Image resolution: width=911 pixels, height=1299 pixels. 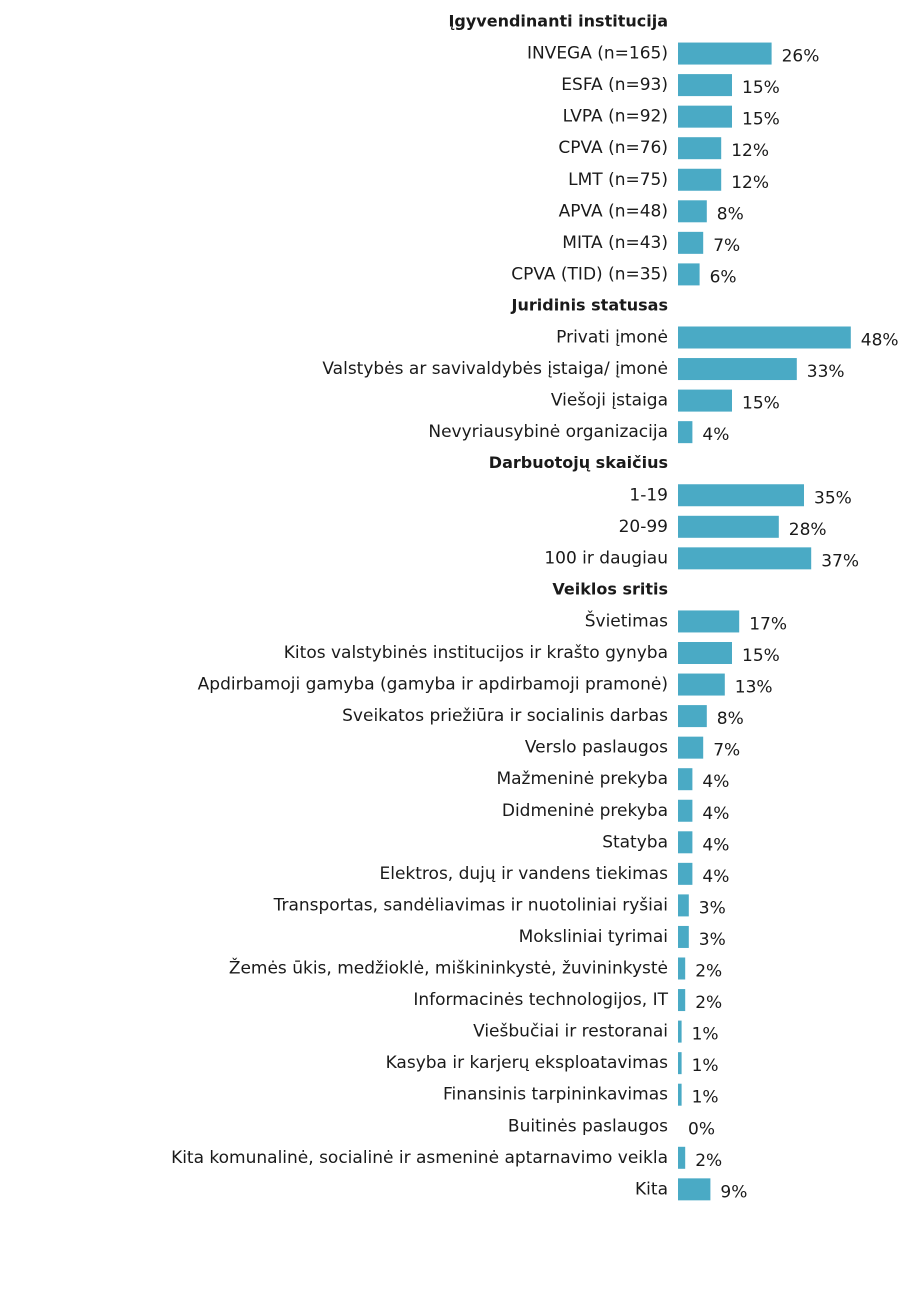 What do you see at coordinates (833, 498) in the screenshot?
I see `value-label: 35%` at bounding box center [833, 498].